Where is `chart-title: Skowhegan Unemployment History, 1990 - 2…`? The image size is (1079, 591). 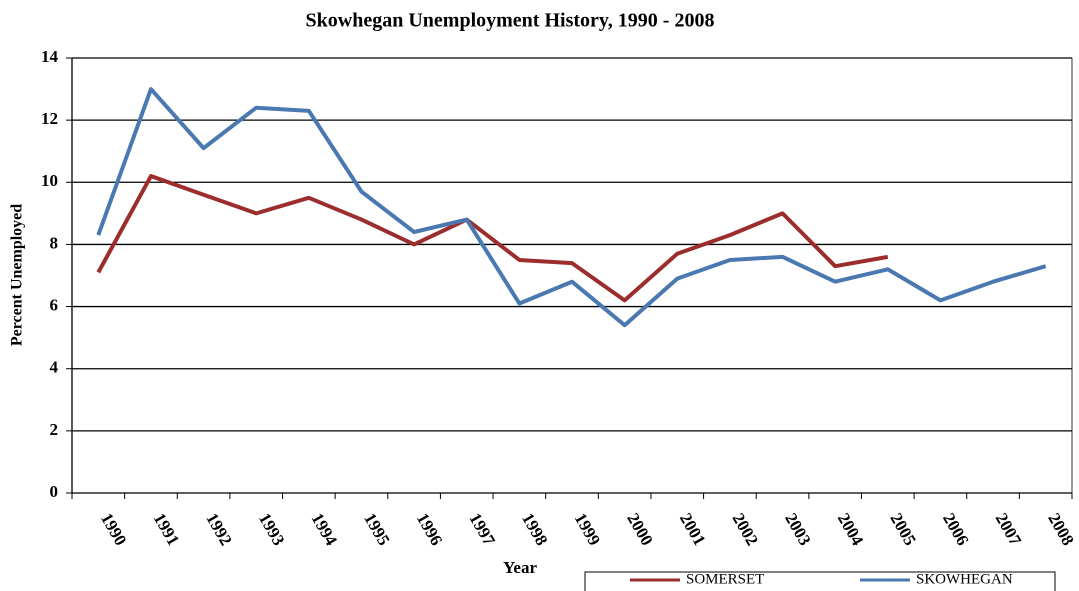
chart-title: Skowhegan Unemployment History, 1990 - 2… is located at coordinates (510, 21).